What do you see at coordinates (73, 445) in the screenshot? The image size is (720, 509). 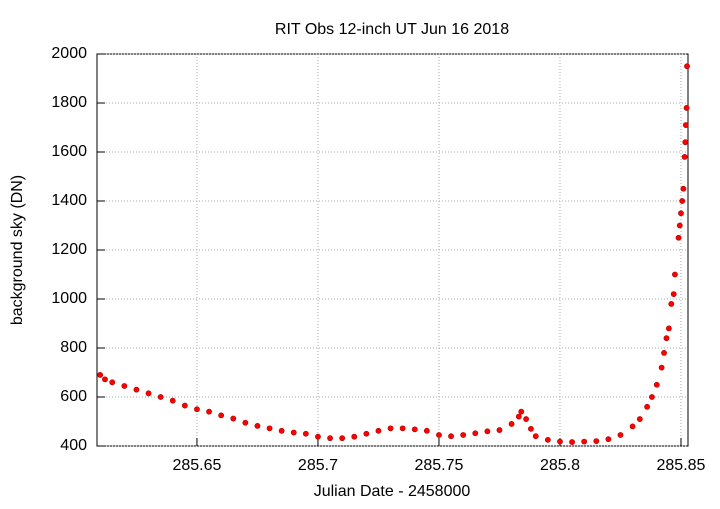 I see `y-tick-label: 400` at bounding box center [73, 445].